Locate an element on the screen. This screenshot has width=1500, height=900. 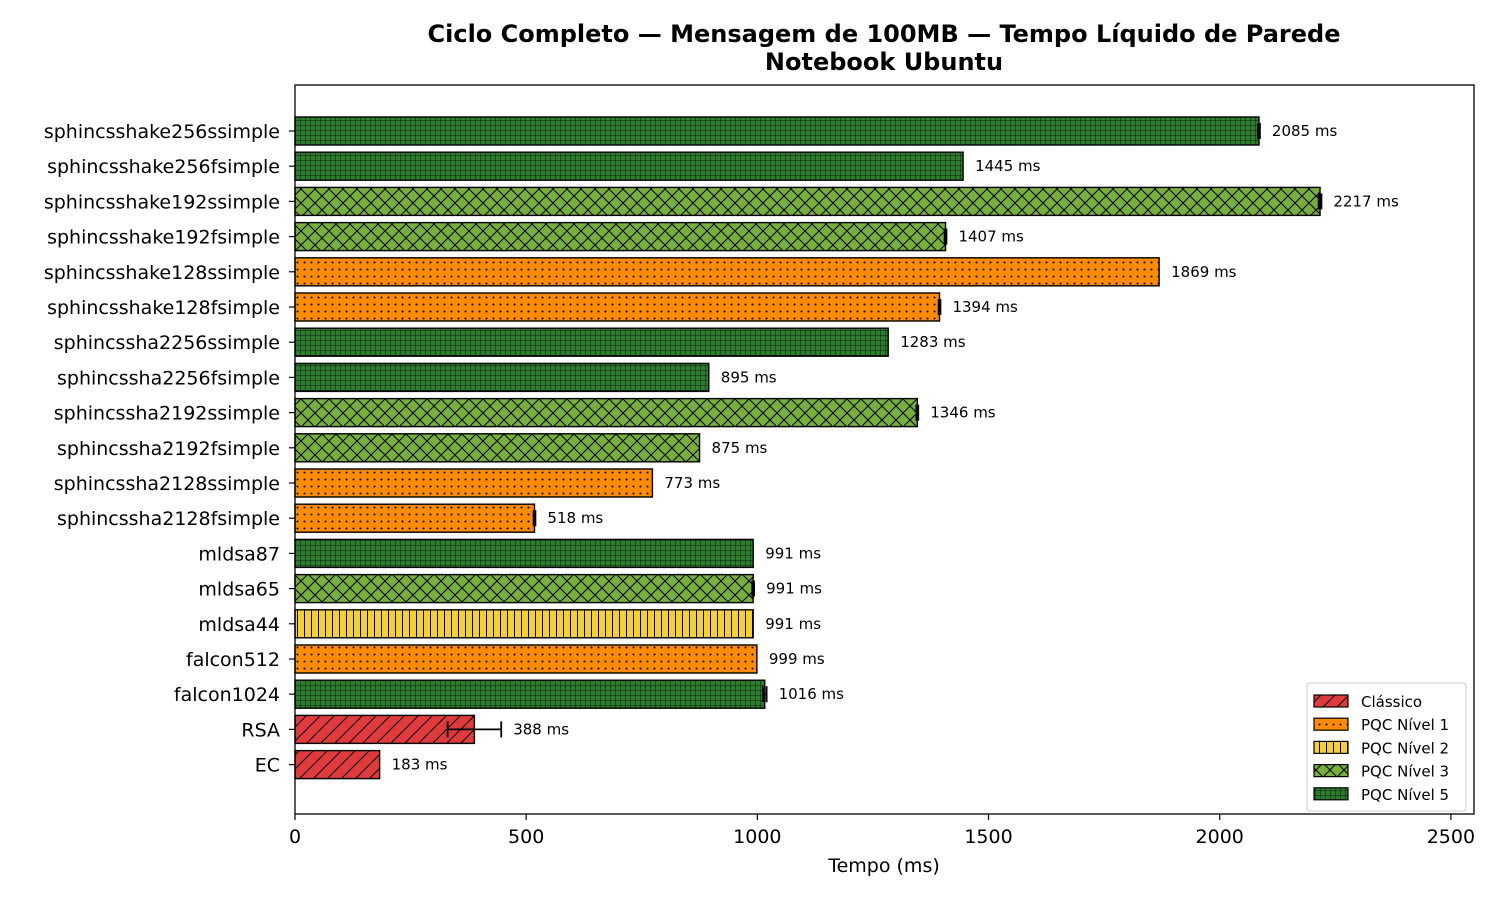
errorbar-RSA is located at coordinates (474, 729).